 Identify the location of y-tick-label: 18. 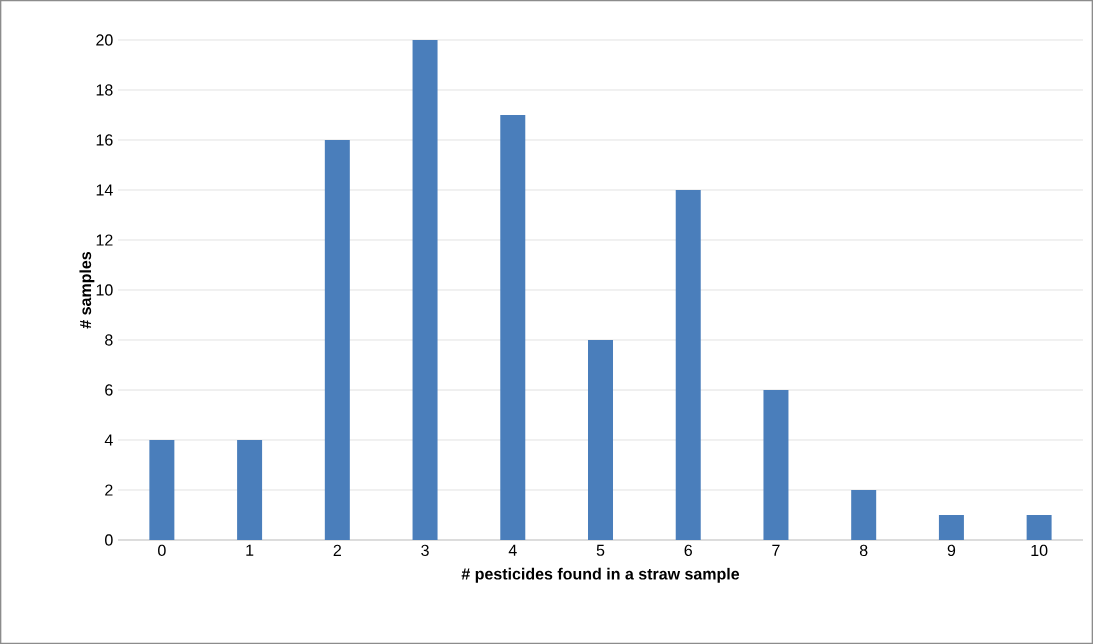
(104, 90).